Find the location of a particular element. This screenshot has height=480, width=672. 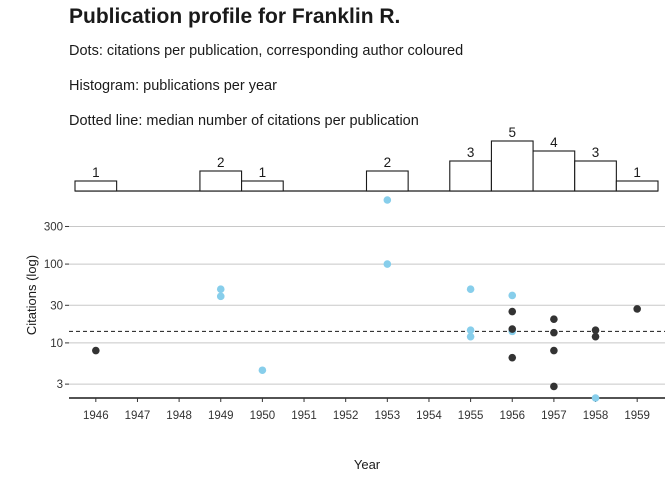

y-tick-label: 10 is located at coordinates (56, 344).